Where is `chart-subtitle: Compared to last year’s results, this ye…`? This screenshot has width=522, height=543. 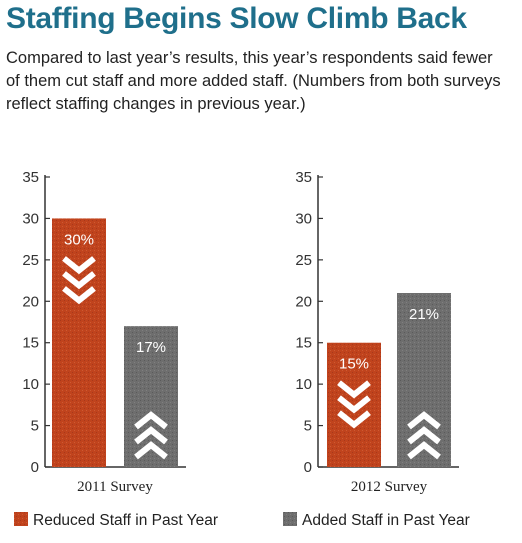 chart-subtitle: Compared to last year’s results, this ye… is located at coordinates (253, 81).